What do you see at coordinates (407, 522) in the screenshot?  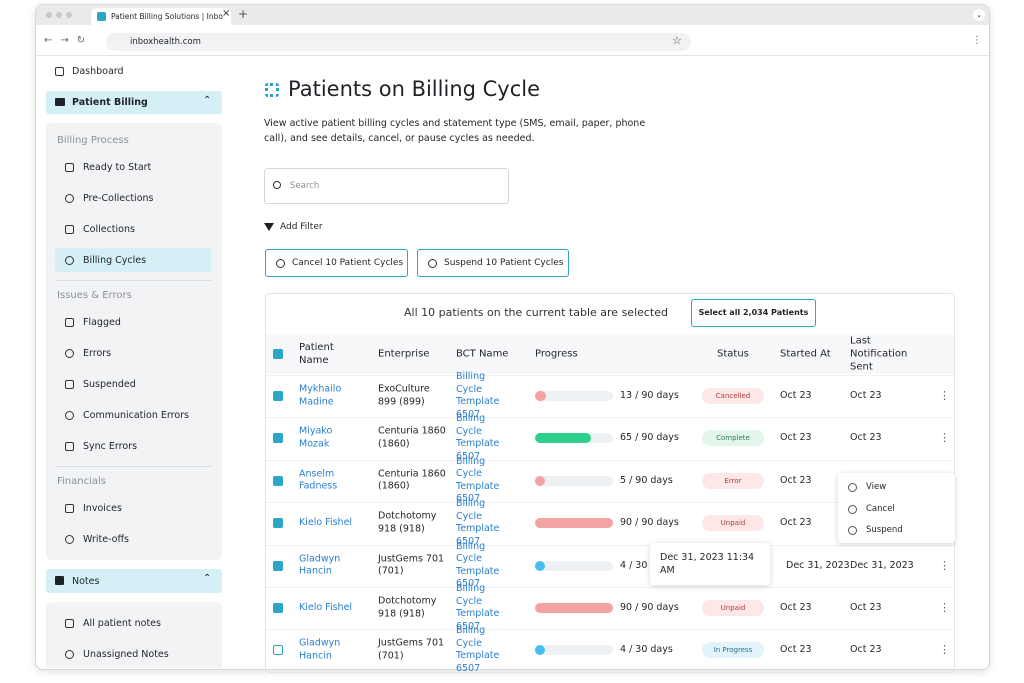 I see `enterprise: Dotchotomy 918 (918)` at bounding box center [407, 522].